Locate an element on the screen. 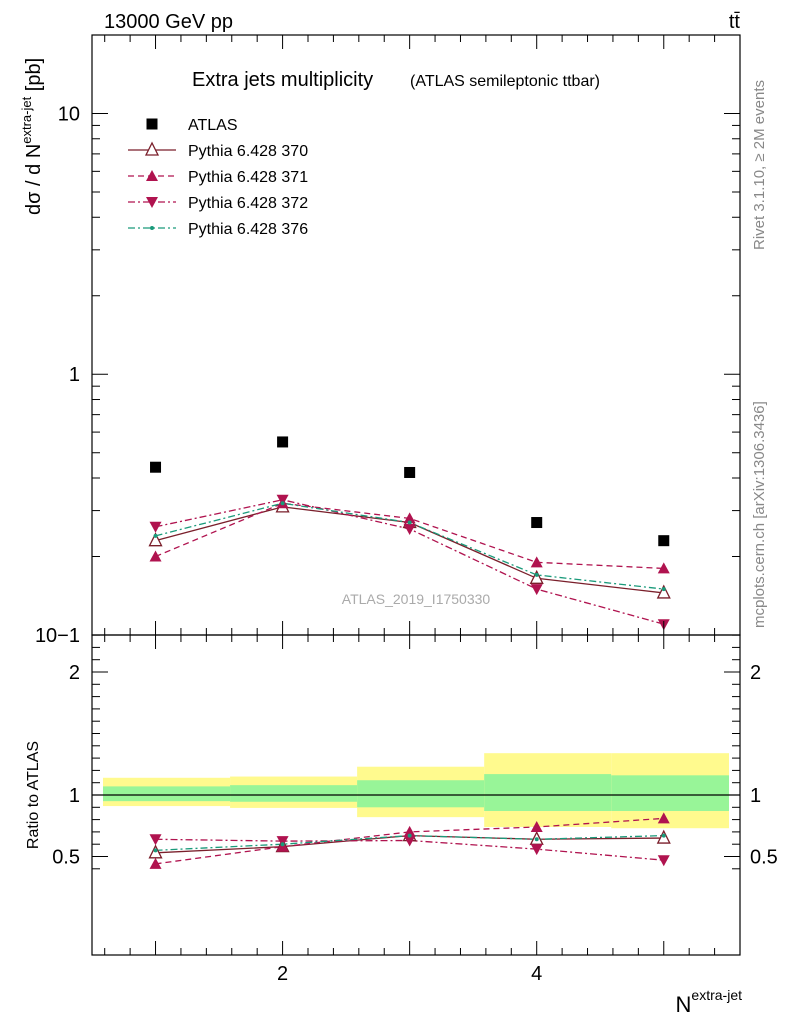 The width and height of the screenshot is (786, 1024). x-axis-label: Nextra-jet is located at coordinates (709, 1002).